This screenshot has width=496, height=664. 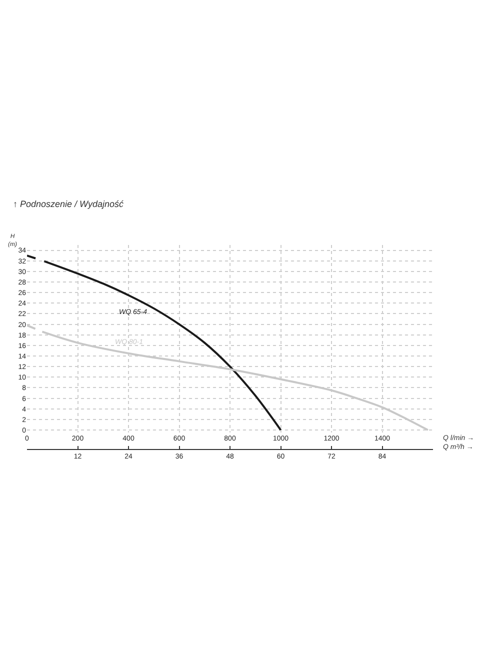 What do you see at coordinates (68, 204) in the screenshot?
I see `chart-title: ↑ Podnoszenie / Wydajność` at bounding box center [68, 204].